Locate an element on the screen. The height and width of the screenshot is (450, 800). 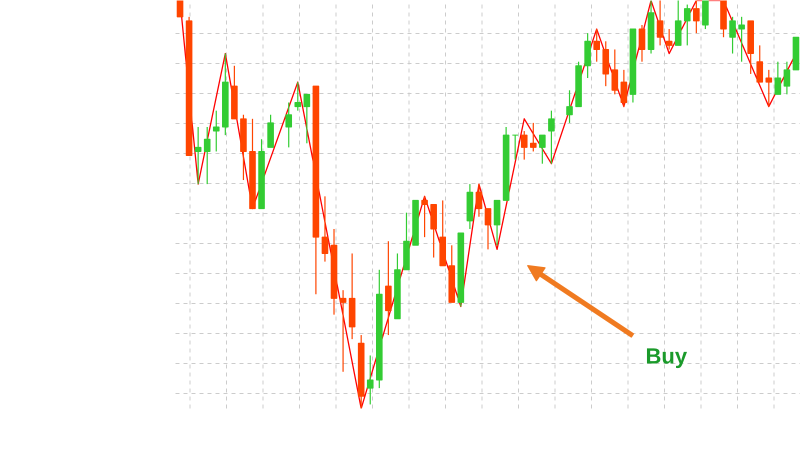
annotation: Buy is located at coordinates (667, 356).